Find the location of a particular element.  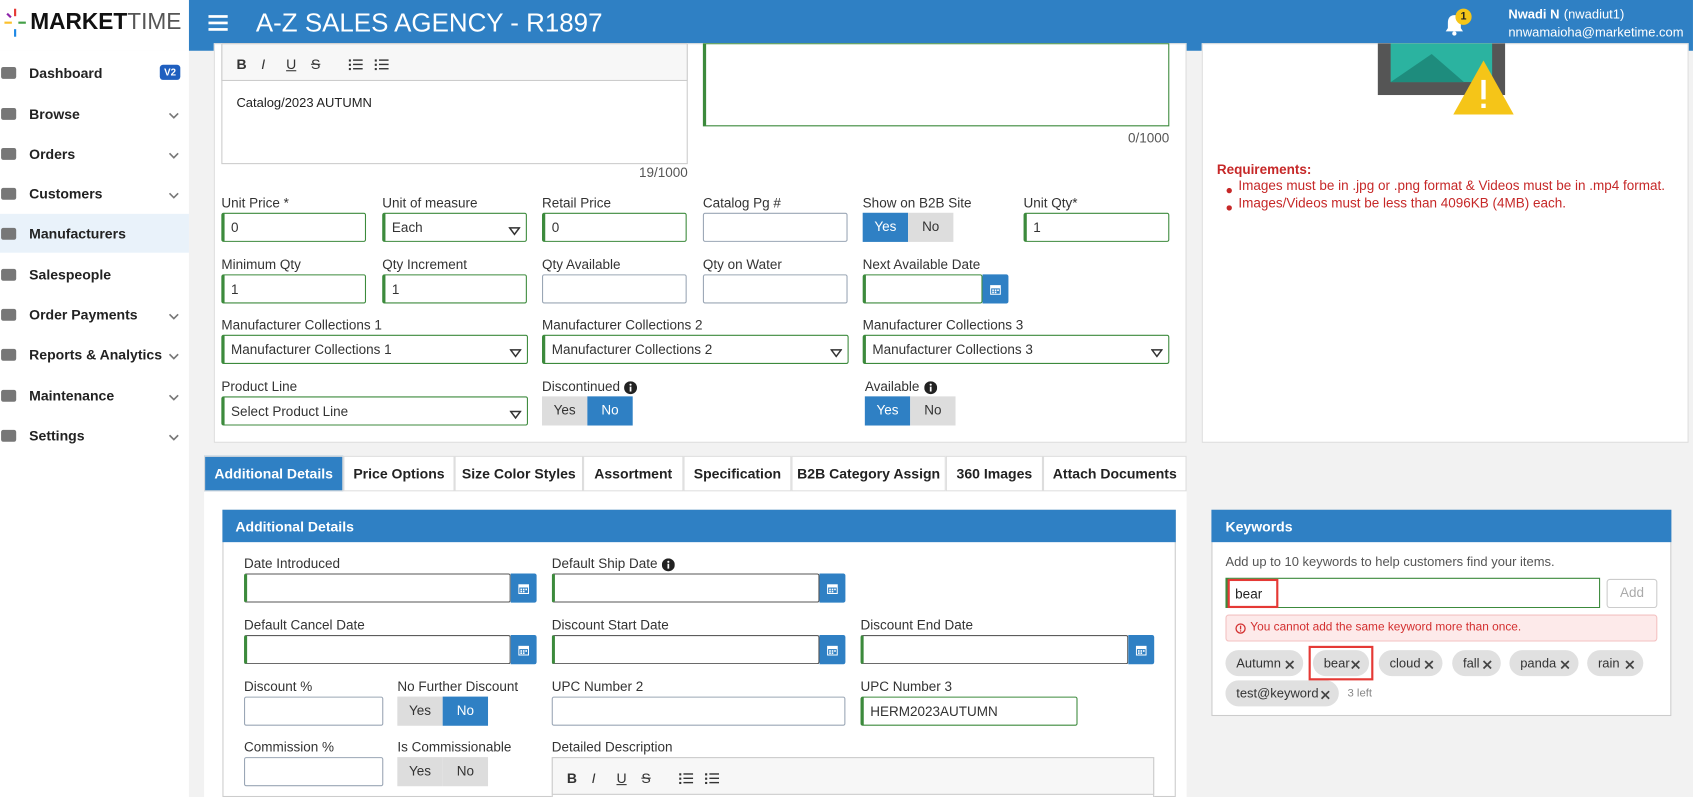

select: Manufacturer Collections 2 is located at coordinates (695, 349).